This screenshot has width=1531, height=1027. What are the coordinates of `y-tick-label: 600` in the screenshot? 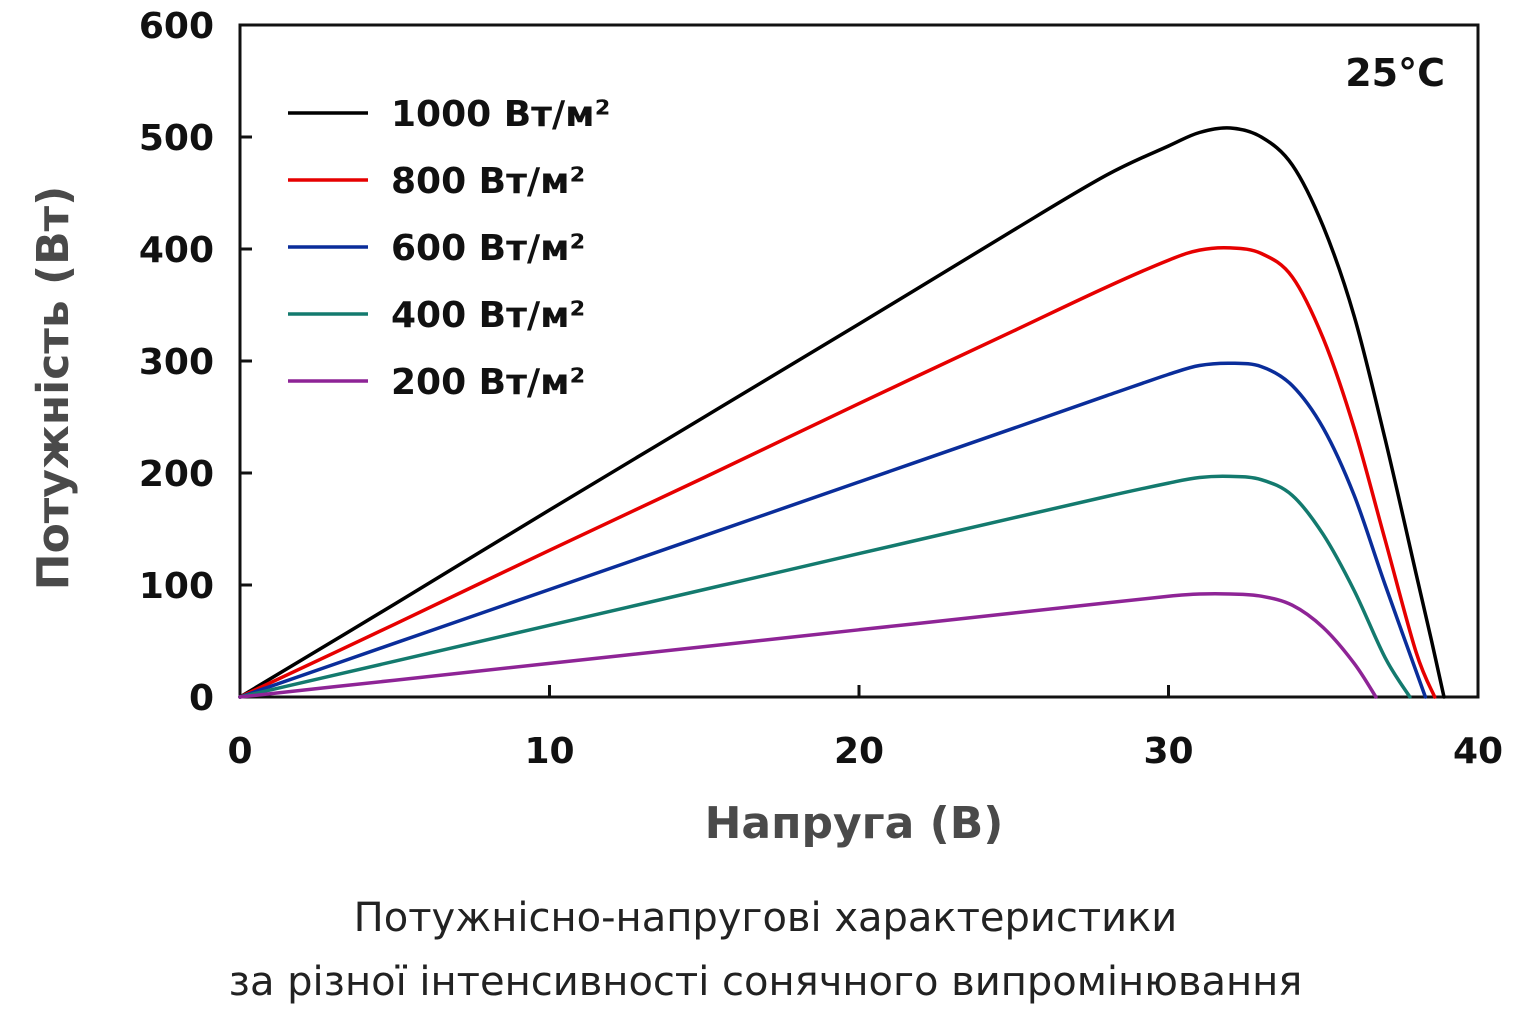 It's located at (176, 26).